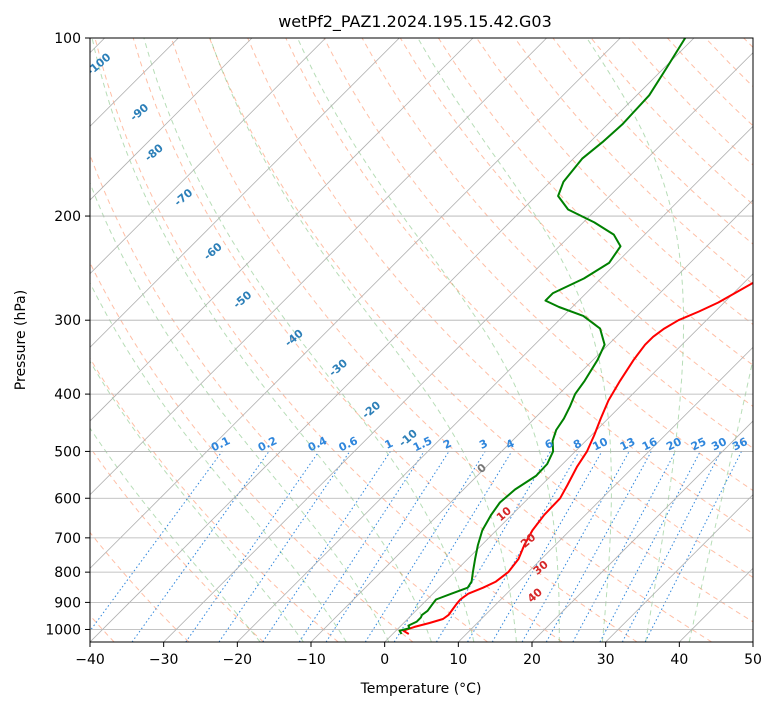  Describe the element at coordinates (63, 630) in the screenshot. I see `y-tick-label: 1000` at that location.